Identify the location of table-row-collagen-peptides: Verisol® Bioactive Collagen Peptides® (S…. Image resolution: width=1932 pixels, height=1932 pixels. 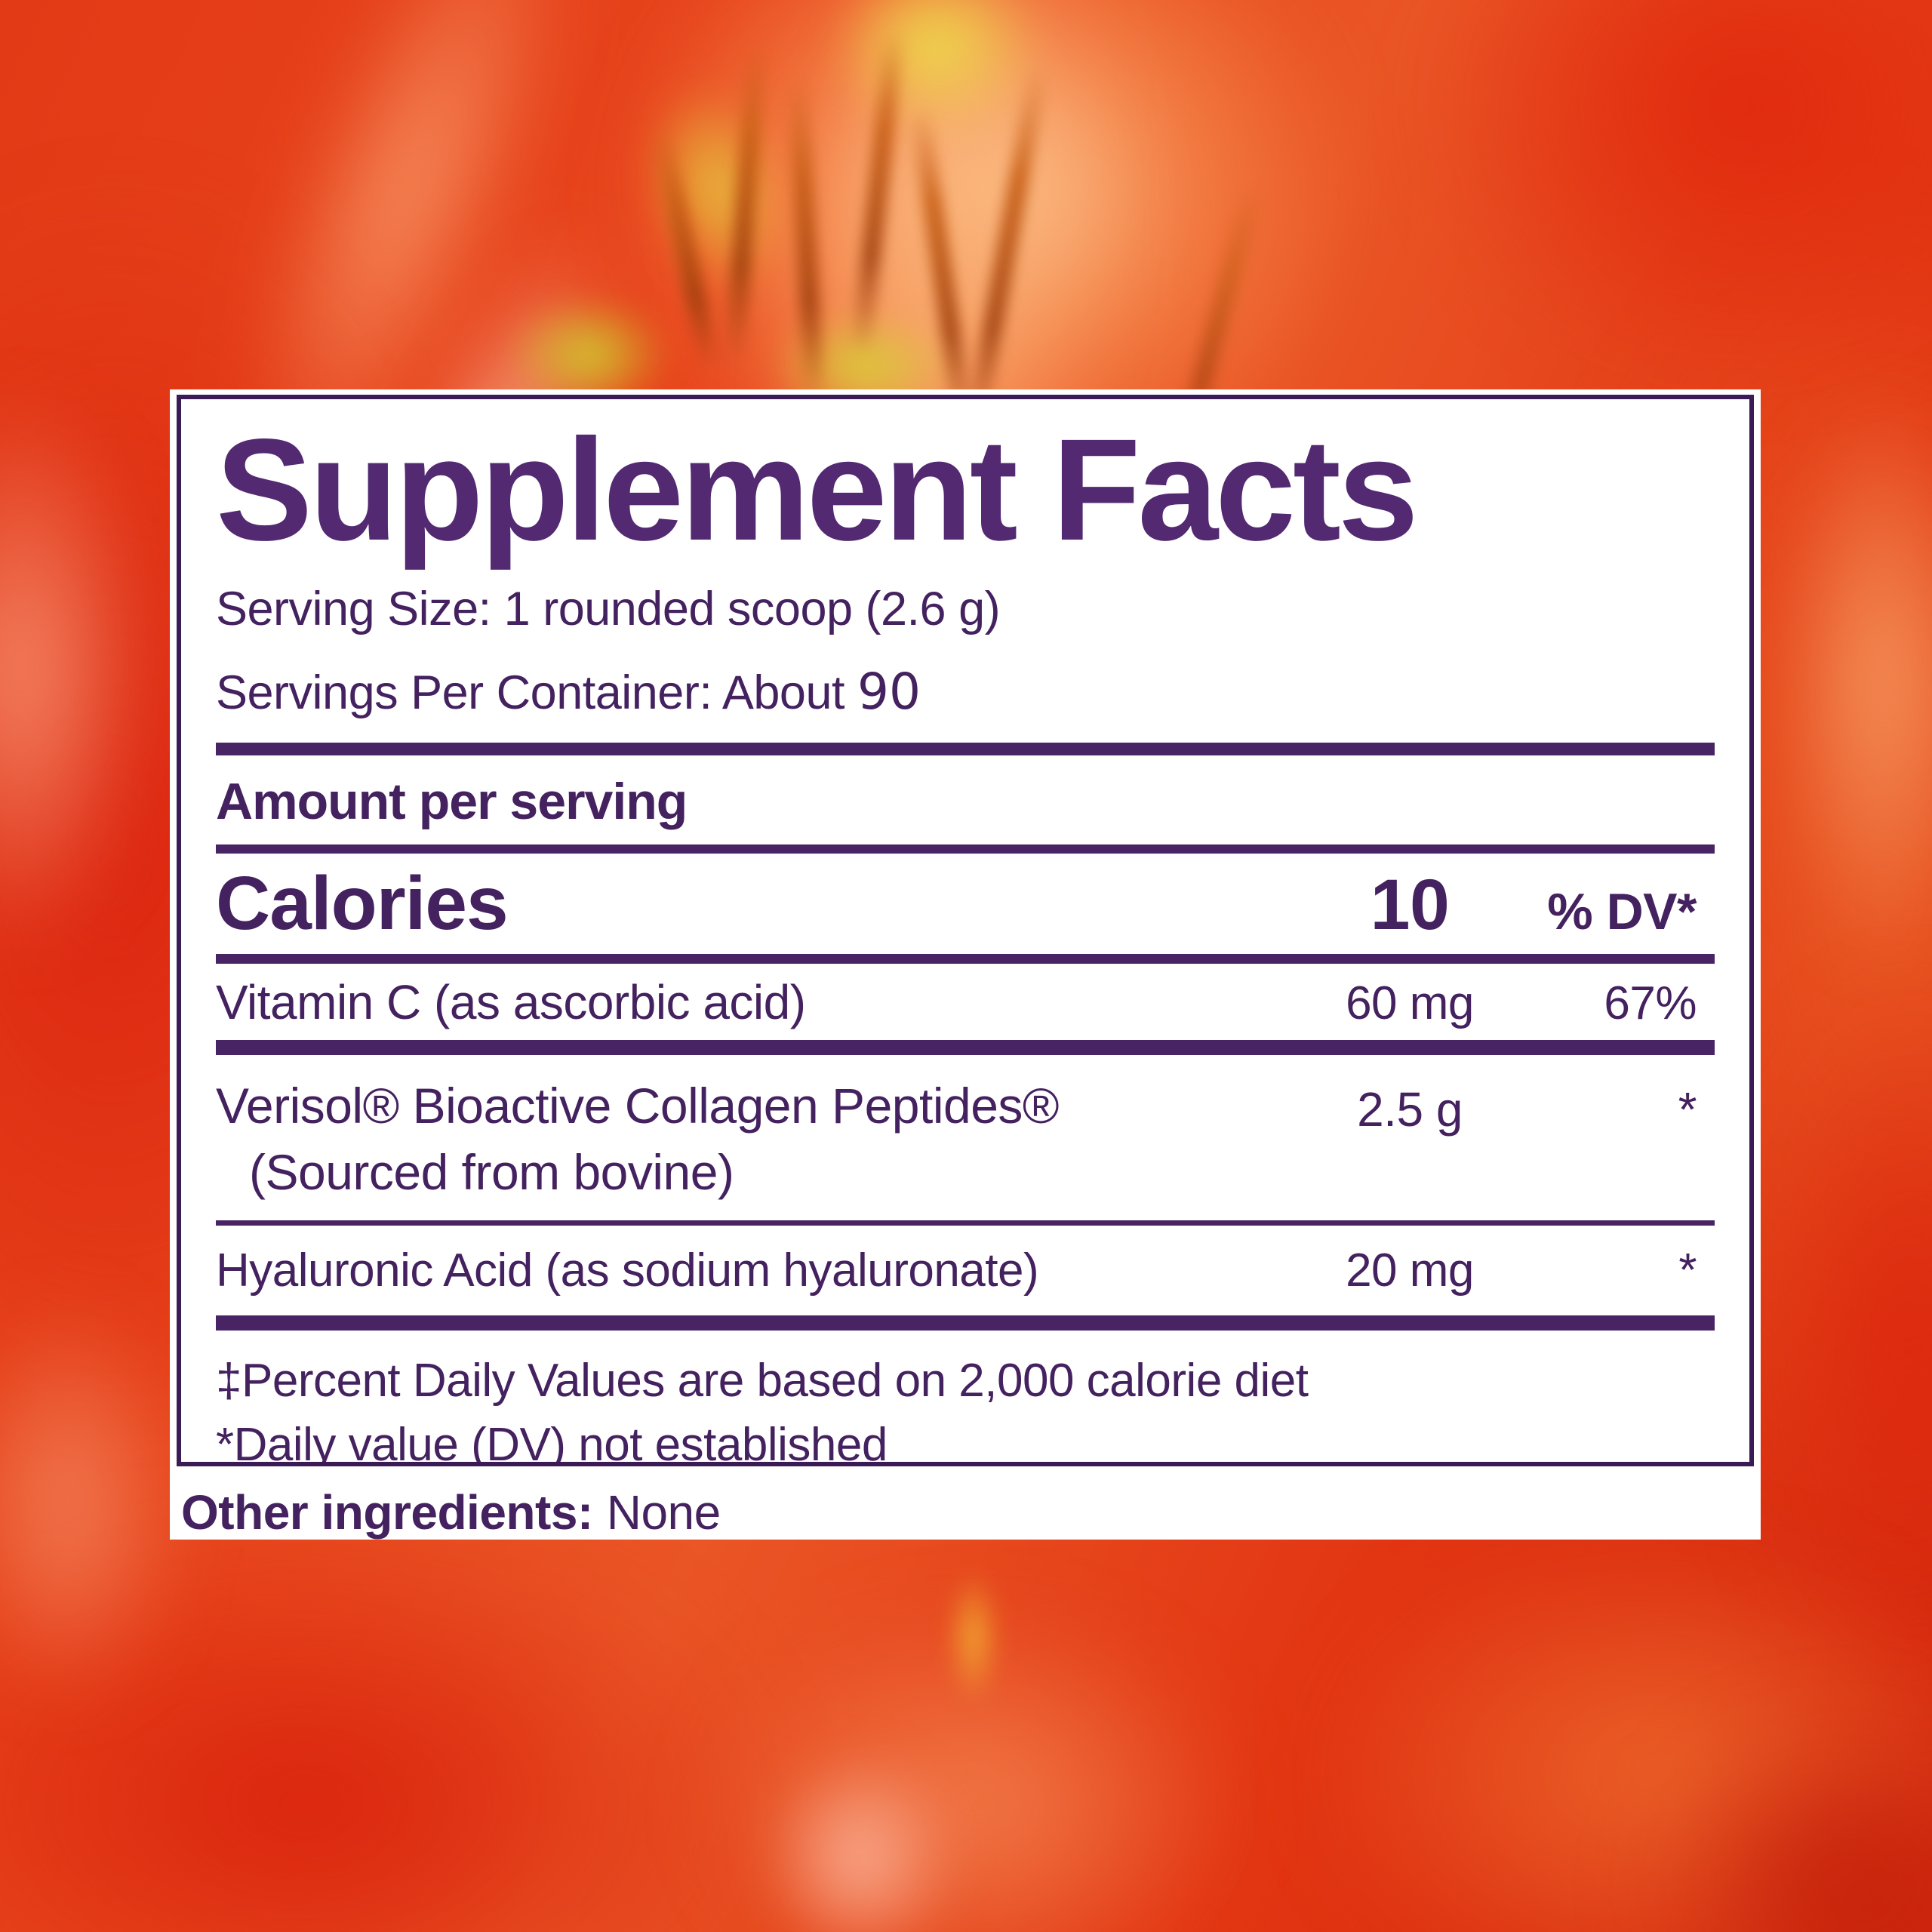
(965, 1138).